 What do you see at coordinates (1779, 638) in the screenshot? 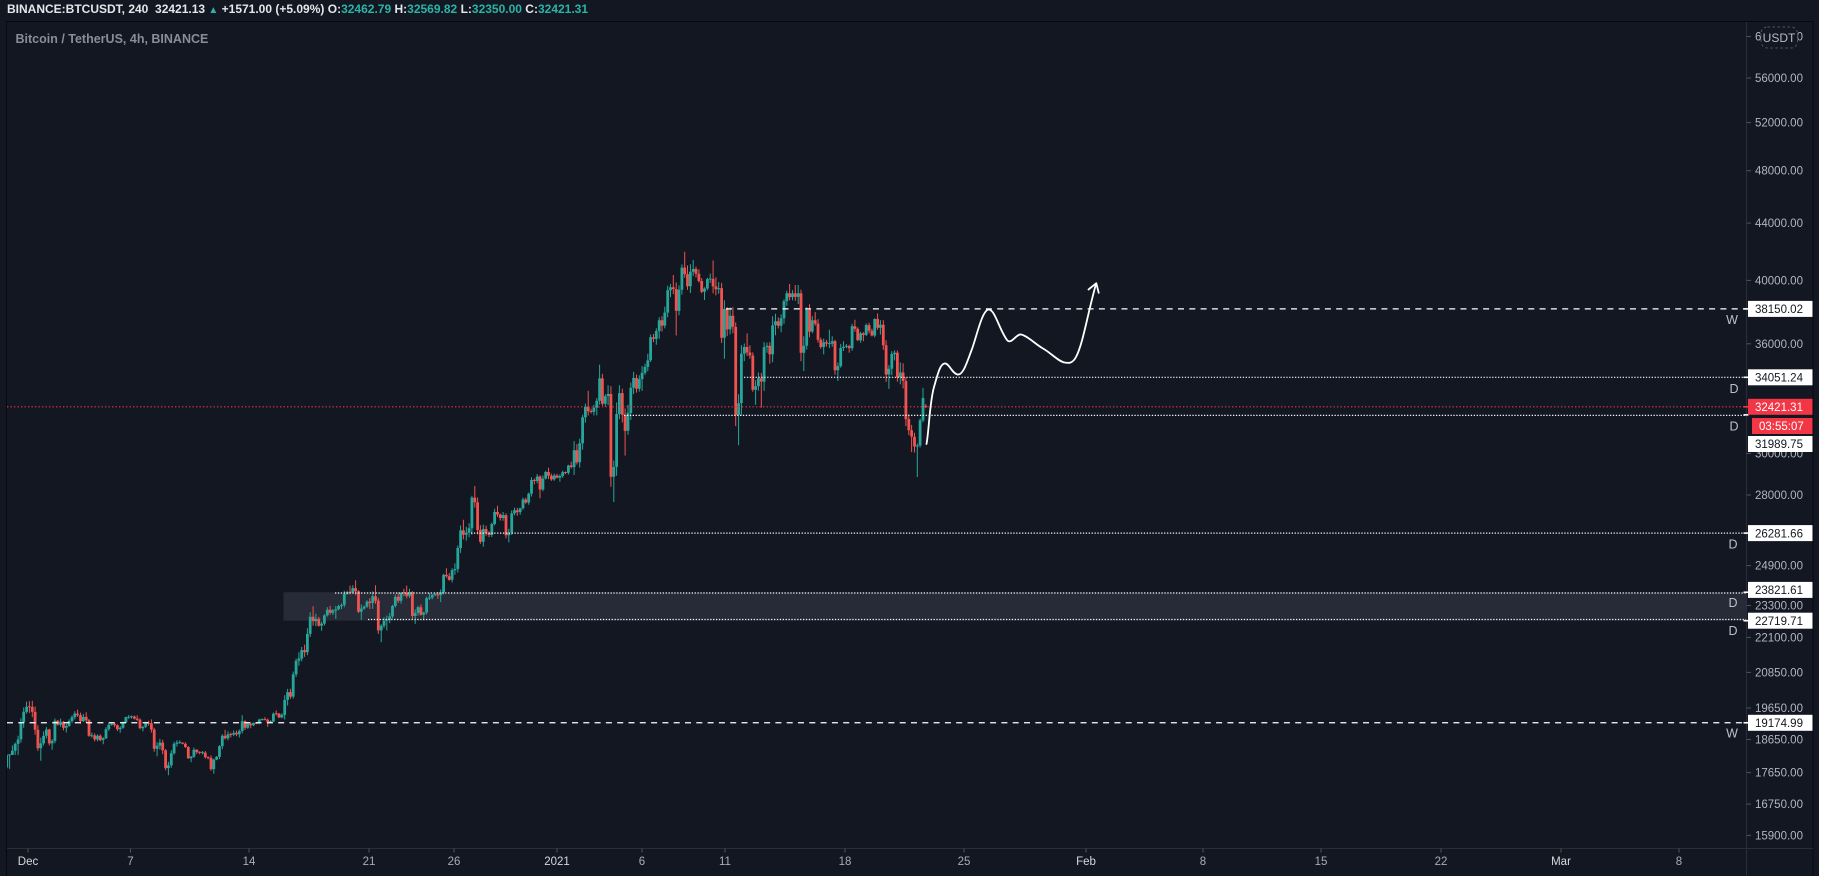
I see `svg-text: 22100.00` at bounding box center [1779, 638].